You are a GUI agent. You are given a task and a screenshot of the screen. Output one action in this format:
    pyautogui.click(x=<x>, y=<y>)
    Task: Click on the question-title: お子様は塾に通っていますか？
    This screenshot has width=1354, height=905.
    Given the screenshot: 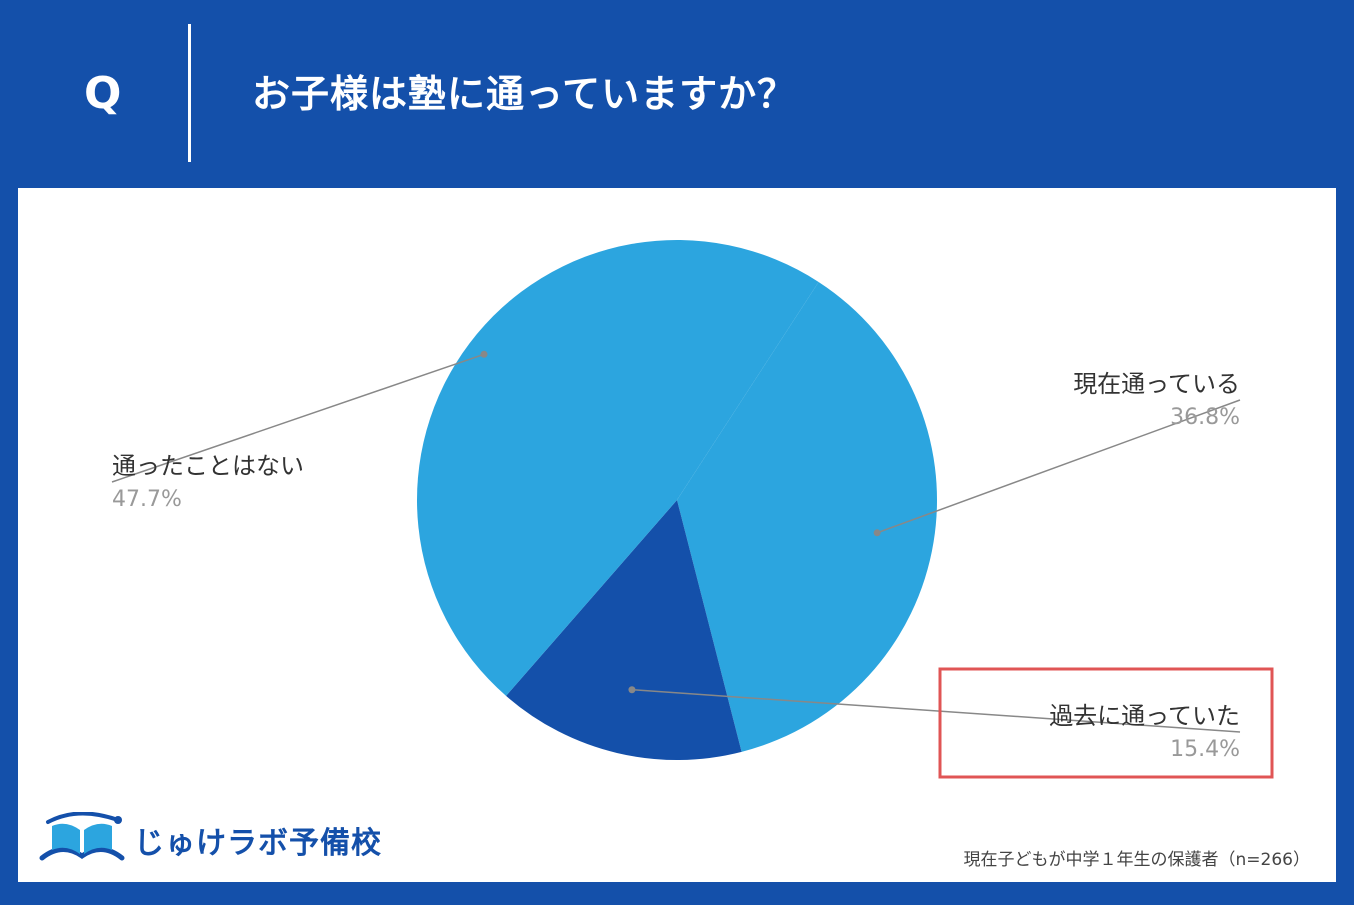 What is the action you would take?
    pyautogui.click(x=524, y=94)
    